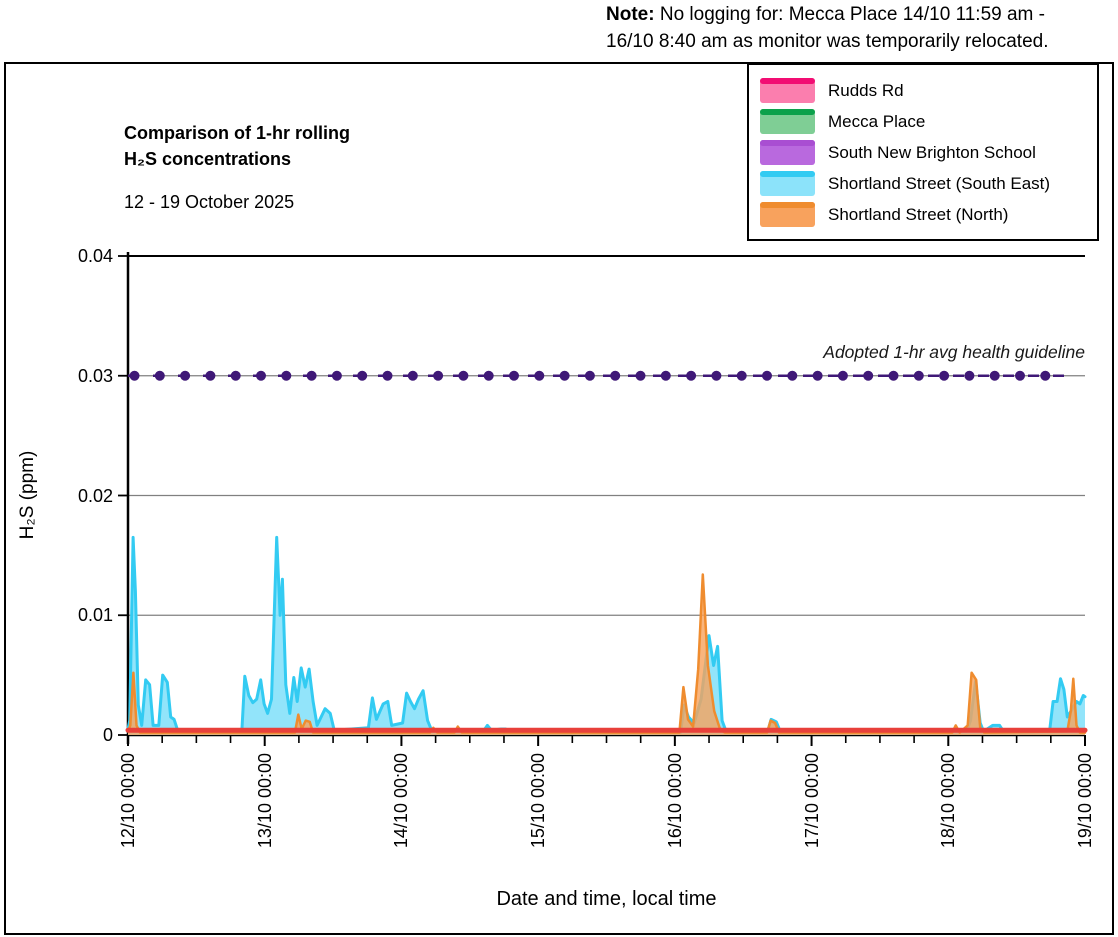  I want to click on chart-title-line1: Comparison of 1-hr rolling, so click(237, 133).